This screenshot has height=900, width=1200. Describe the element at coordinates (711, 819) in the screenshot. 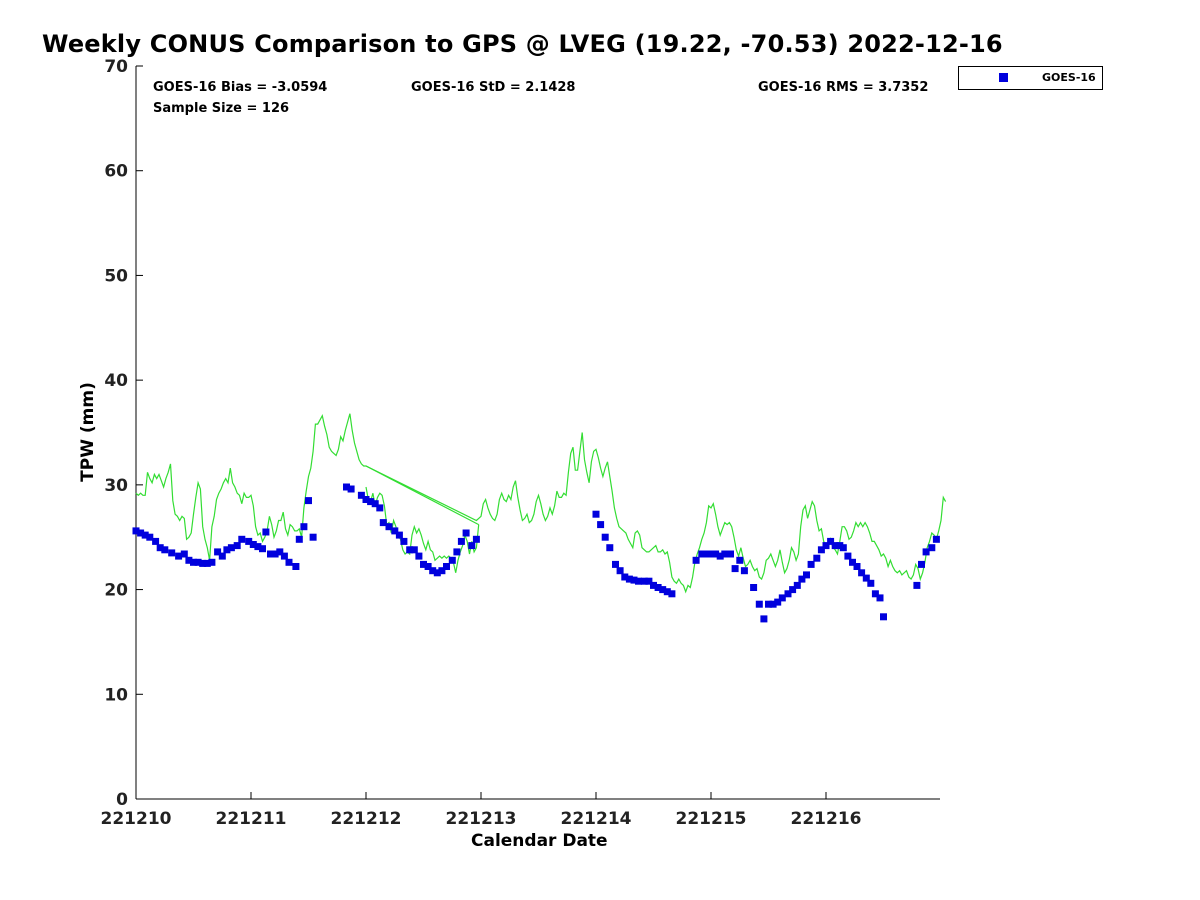

I see `x-tick-label: 221215` at that location.